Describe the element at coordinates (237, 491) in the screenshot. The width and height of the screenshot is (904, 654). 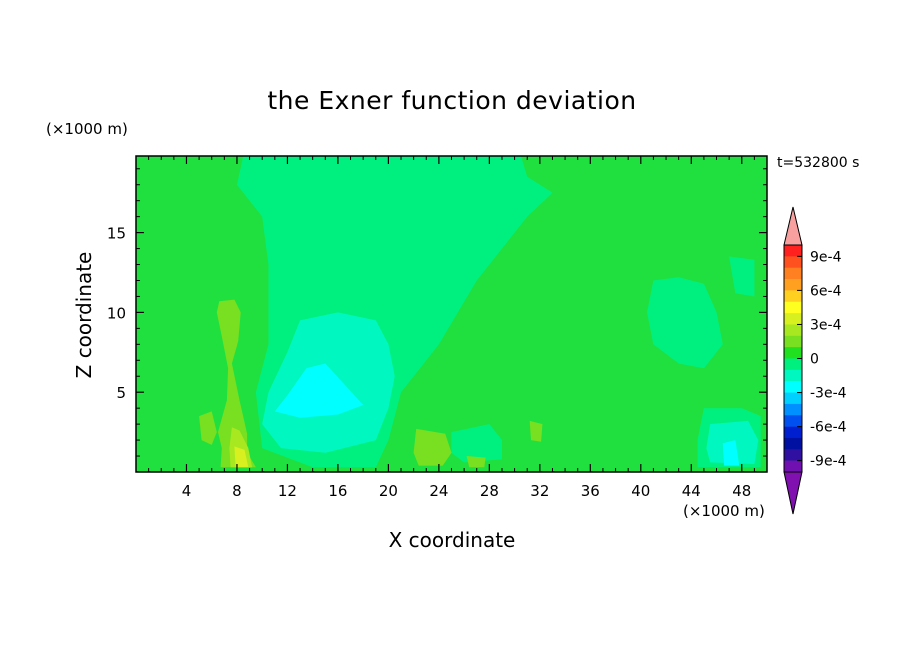
I see `x-tick-label: 8` at that location.